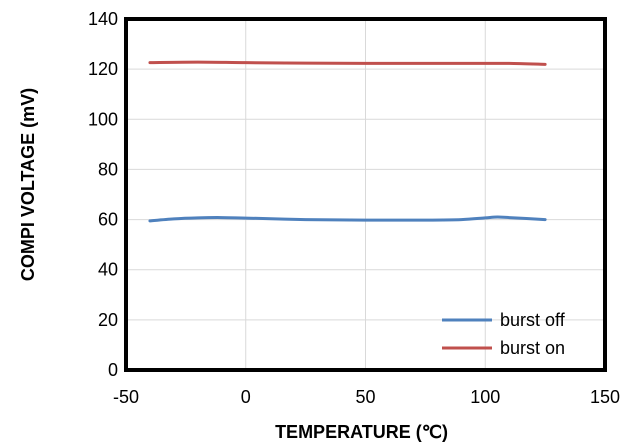  What do you see at coordinates (532, 348) in the screenshot?
I see `legend-label: burst on` at bounding box center [532, 348].